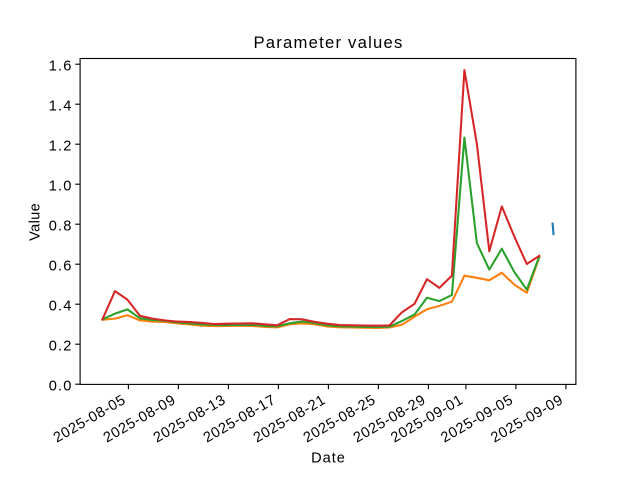  I want to click on svg-text: Value, so click(36, 222).